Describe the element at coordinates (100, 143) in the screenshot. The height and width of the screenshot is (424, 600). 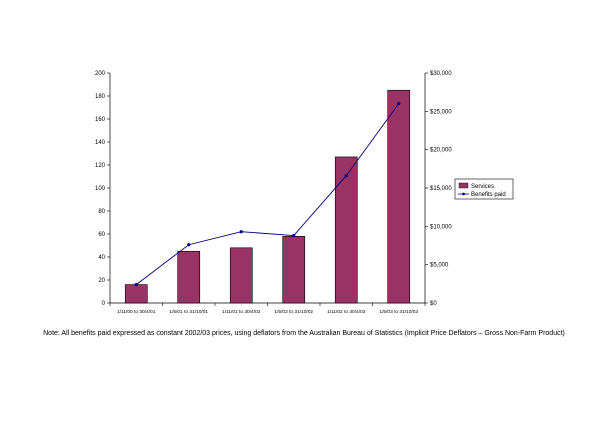
I see `left-tick-label: 140` at that location.